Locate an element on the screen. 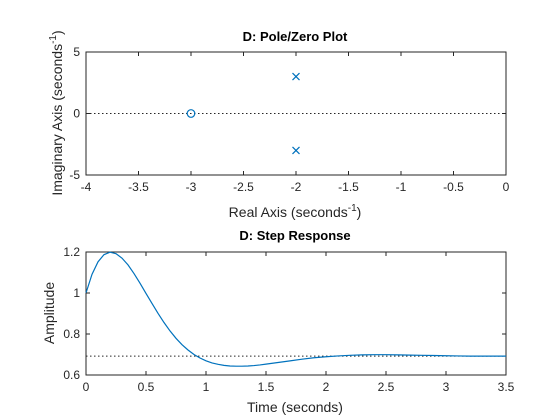 Image resolution: width=560 pixels, height=420 pixels. y-tick-label: 0 is located at coordinates (76, 114).